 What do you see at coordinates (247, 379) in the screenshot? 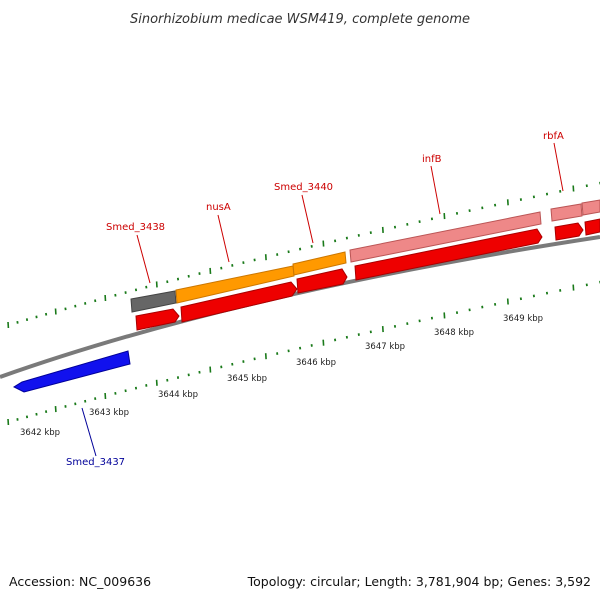
I see `tick-label-3645: 3645 kbp` at bounding box center [247, 379].